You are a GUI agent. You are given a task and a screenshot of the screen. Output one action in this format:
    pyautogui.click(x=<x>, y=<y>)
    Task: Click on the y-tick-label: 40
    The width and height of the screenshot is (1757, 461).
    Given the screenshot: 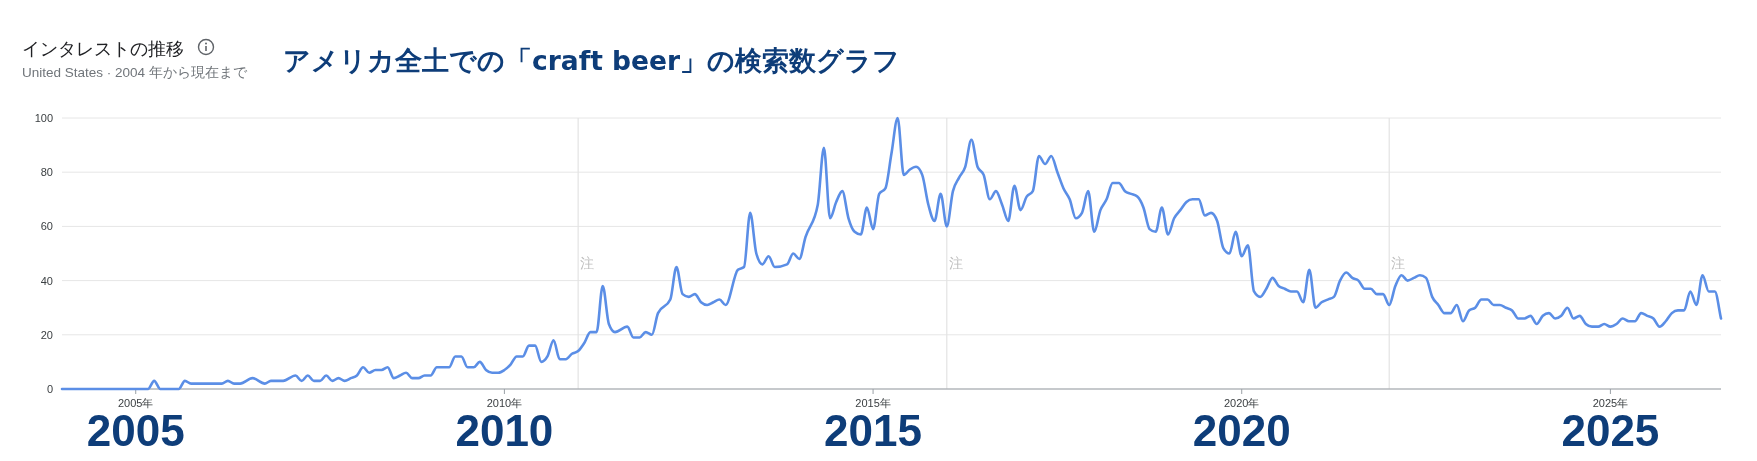 What is the action you would take?
    pyautogui.click(x=46, y=280)
    